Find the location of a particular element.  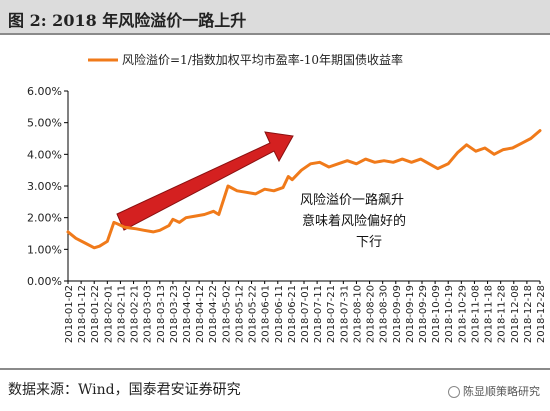

x-tick-label: 2018-11-28 is located at coordinates (502, 314).